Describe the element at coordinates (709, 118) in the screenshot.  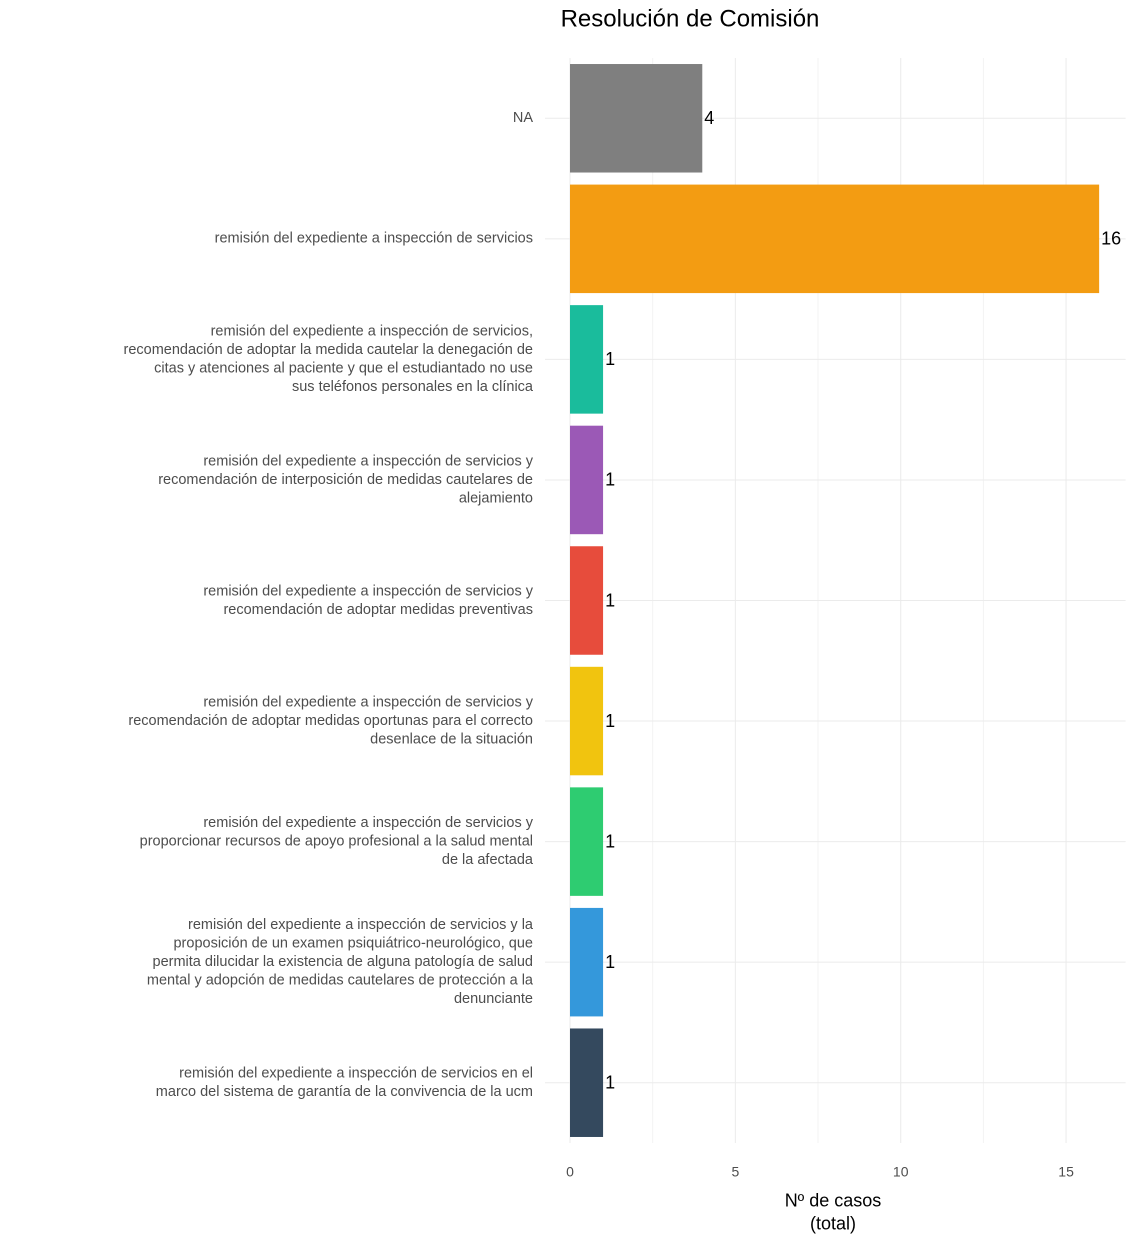
I see `value-label: 4` at that location.